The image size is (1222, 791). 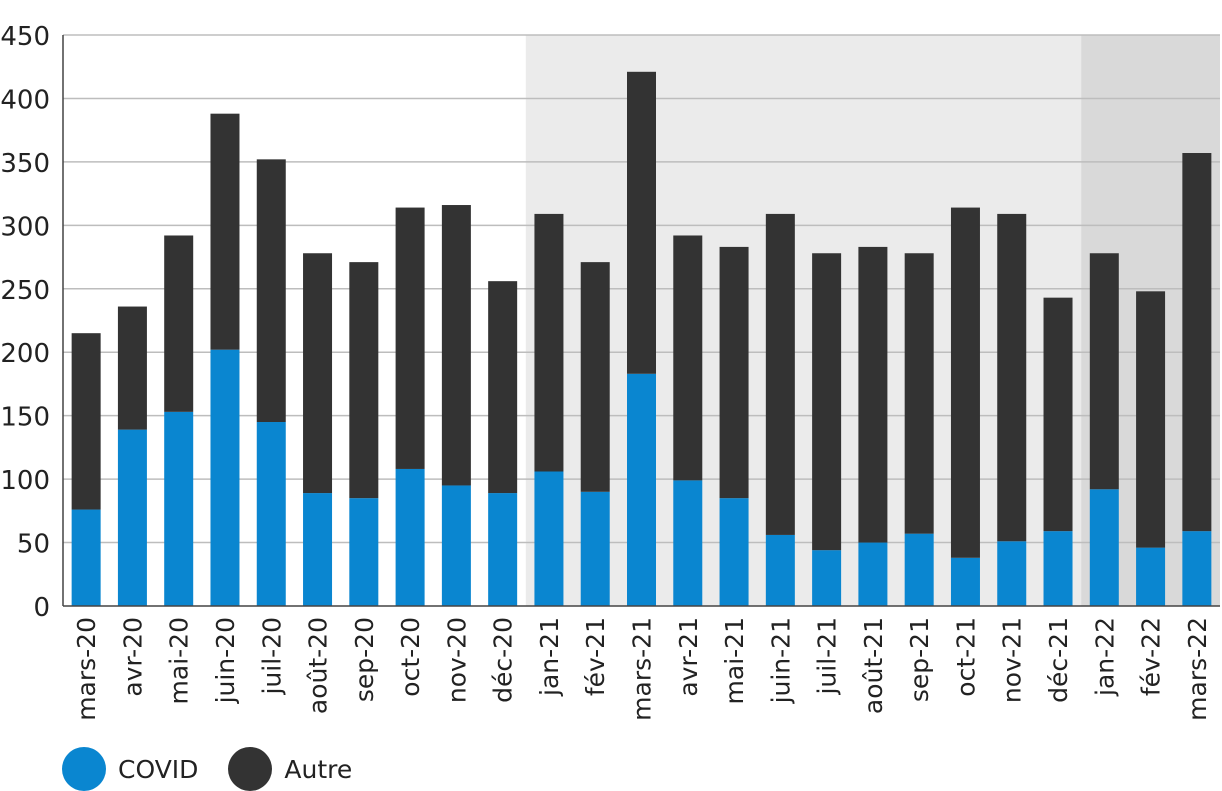 I want to click on x-tick-label: jan-21, so click(x=549, y=657).